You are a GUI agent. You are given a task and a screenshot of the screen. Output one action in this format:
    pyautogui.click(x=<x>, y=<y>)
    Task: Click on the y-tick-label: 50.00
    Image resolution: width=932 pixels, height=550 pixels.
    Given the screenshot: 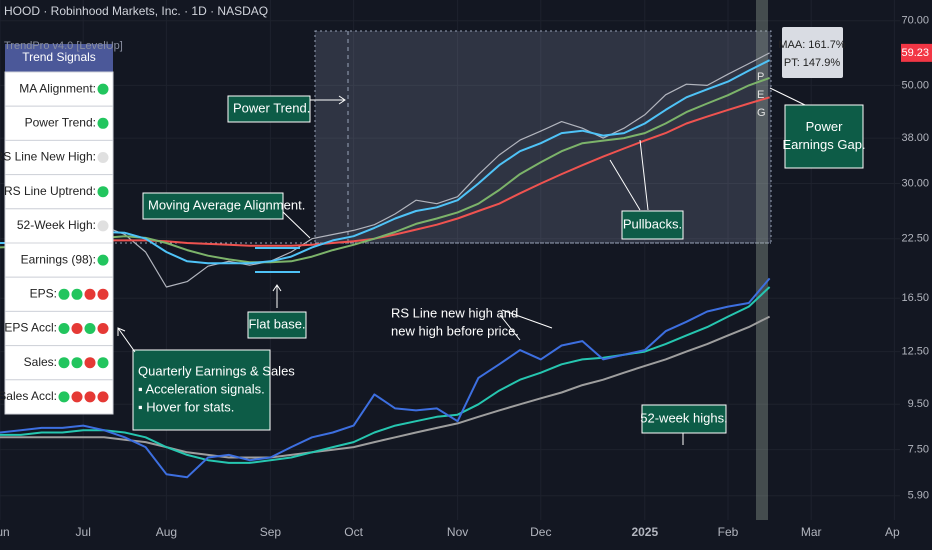 What is the action you would take?
    pyautogui.click(x=915, y=85)
    